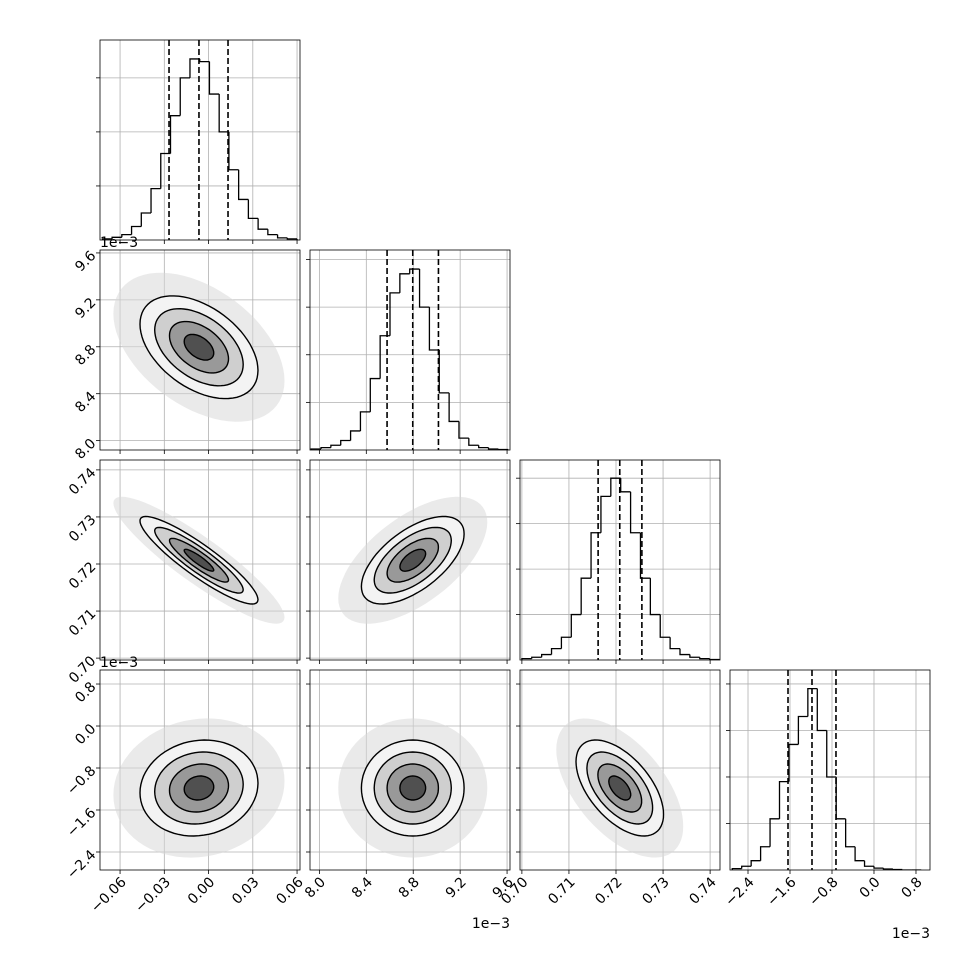  I want to click on x-tick-label: 0.00, so click(201, 890).